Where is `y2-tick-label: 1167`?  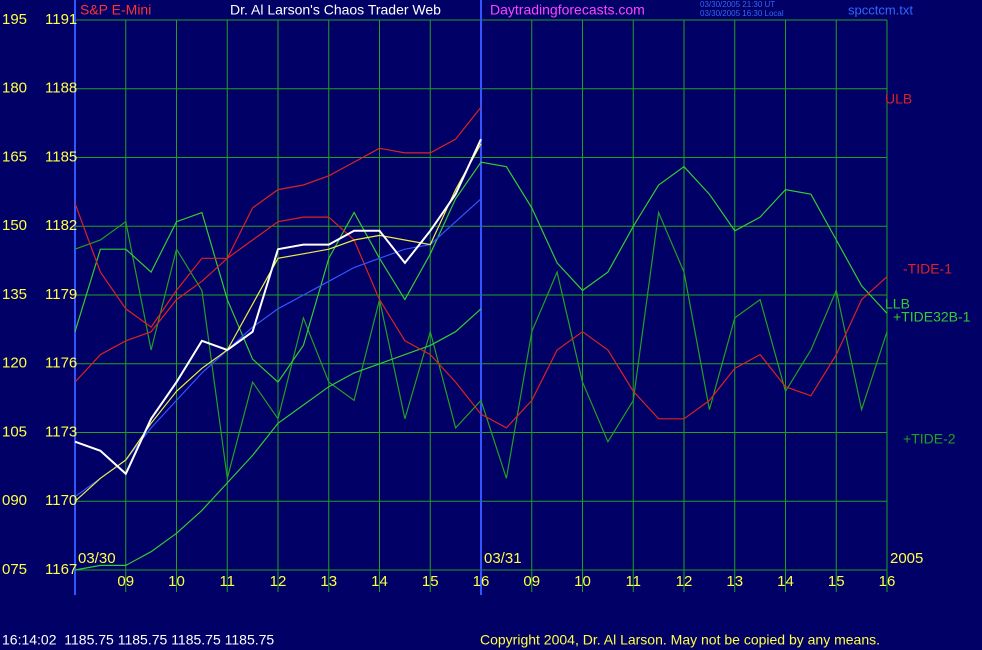 y2-tick-label: 1167 is located at coordinates (61, 569).